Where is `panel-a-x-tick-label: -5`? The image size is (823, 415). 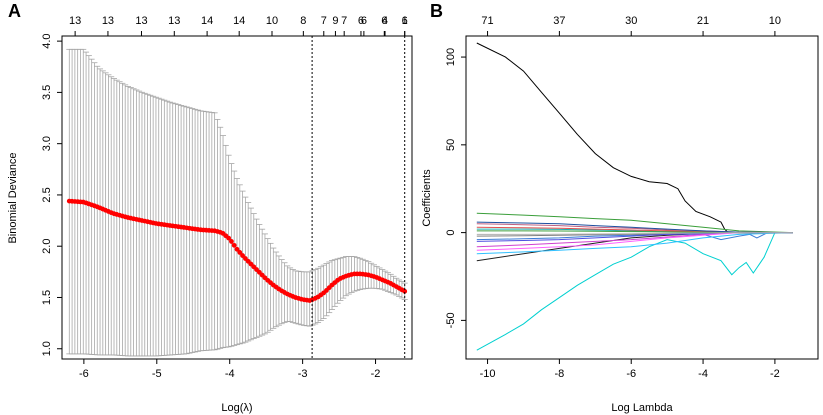 panel-a-x-tick-label: -5 is located at coordinates (157, 374).